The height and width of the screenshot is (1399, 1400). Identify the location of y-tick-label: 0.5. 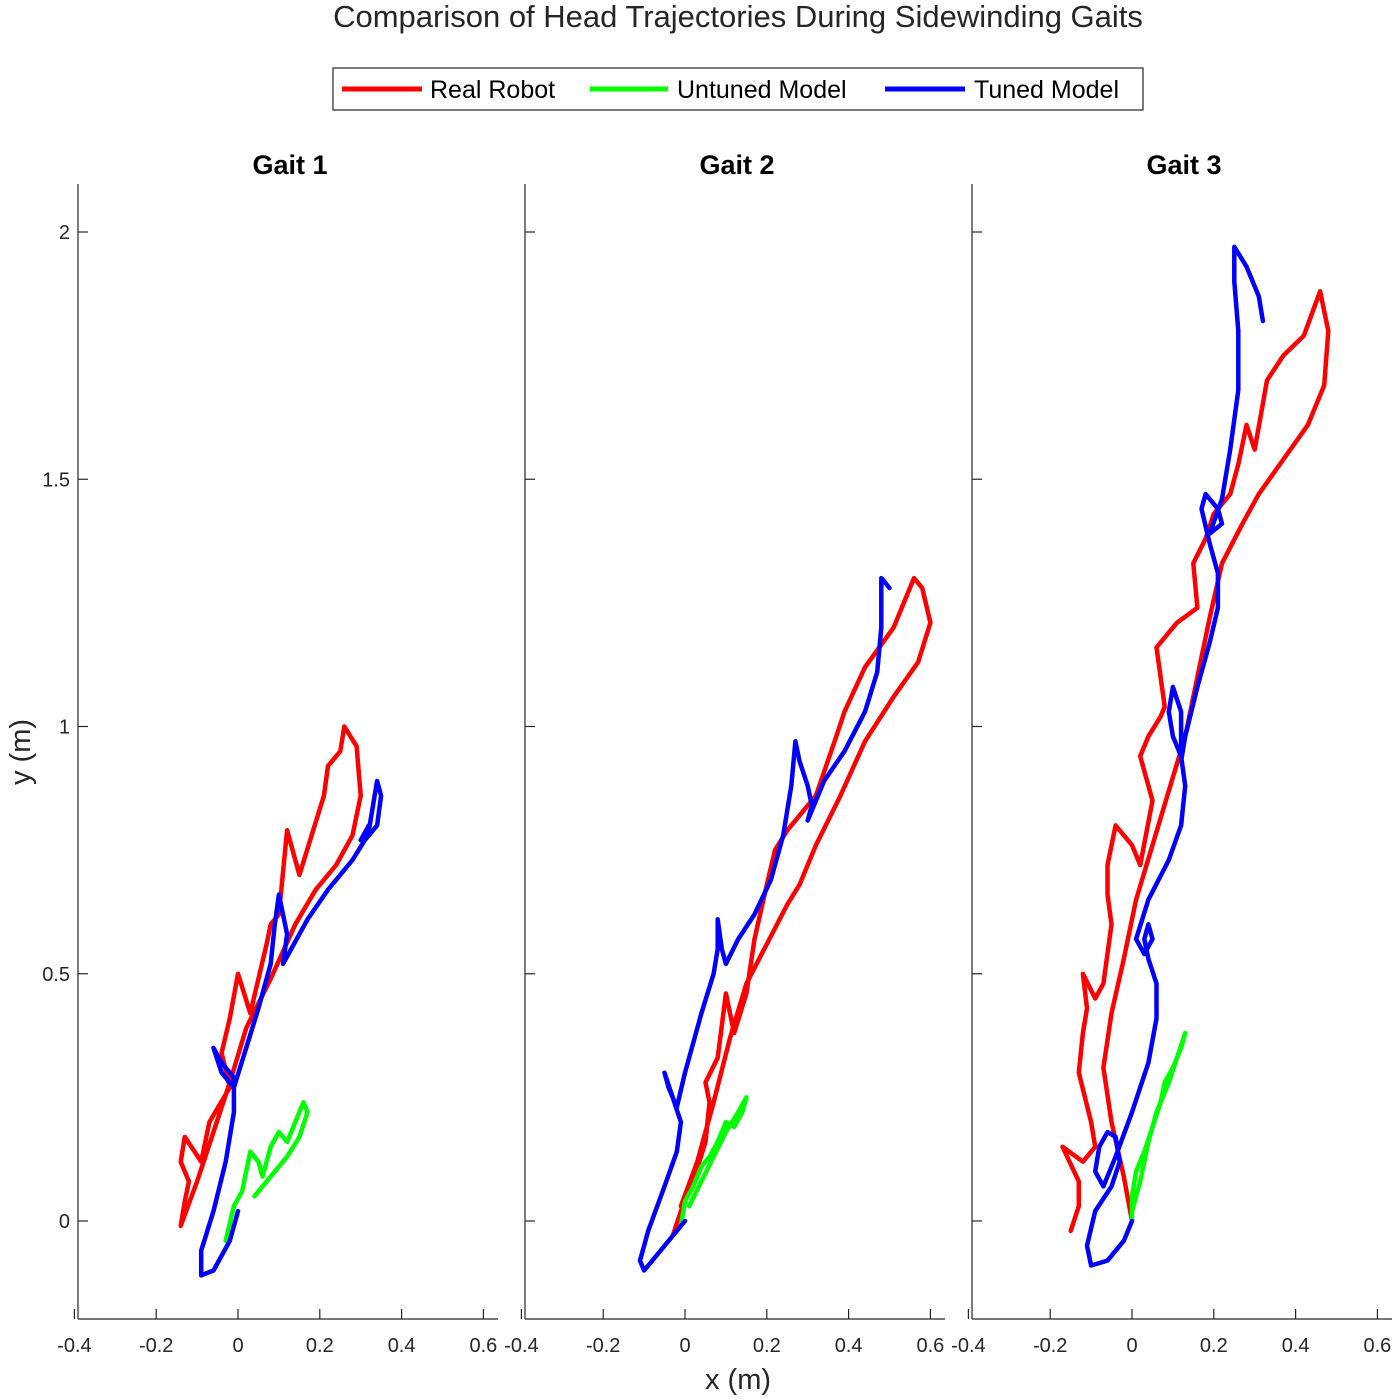
(56, 975).